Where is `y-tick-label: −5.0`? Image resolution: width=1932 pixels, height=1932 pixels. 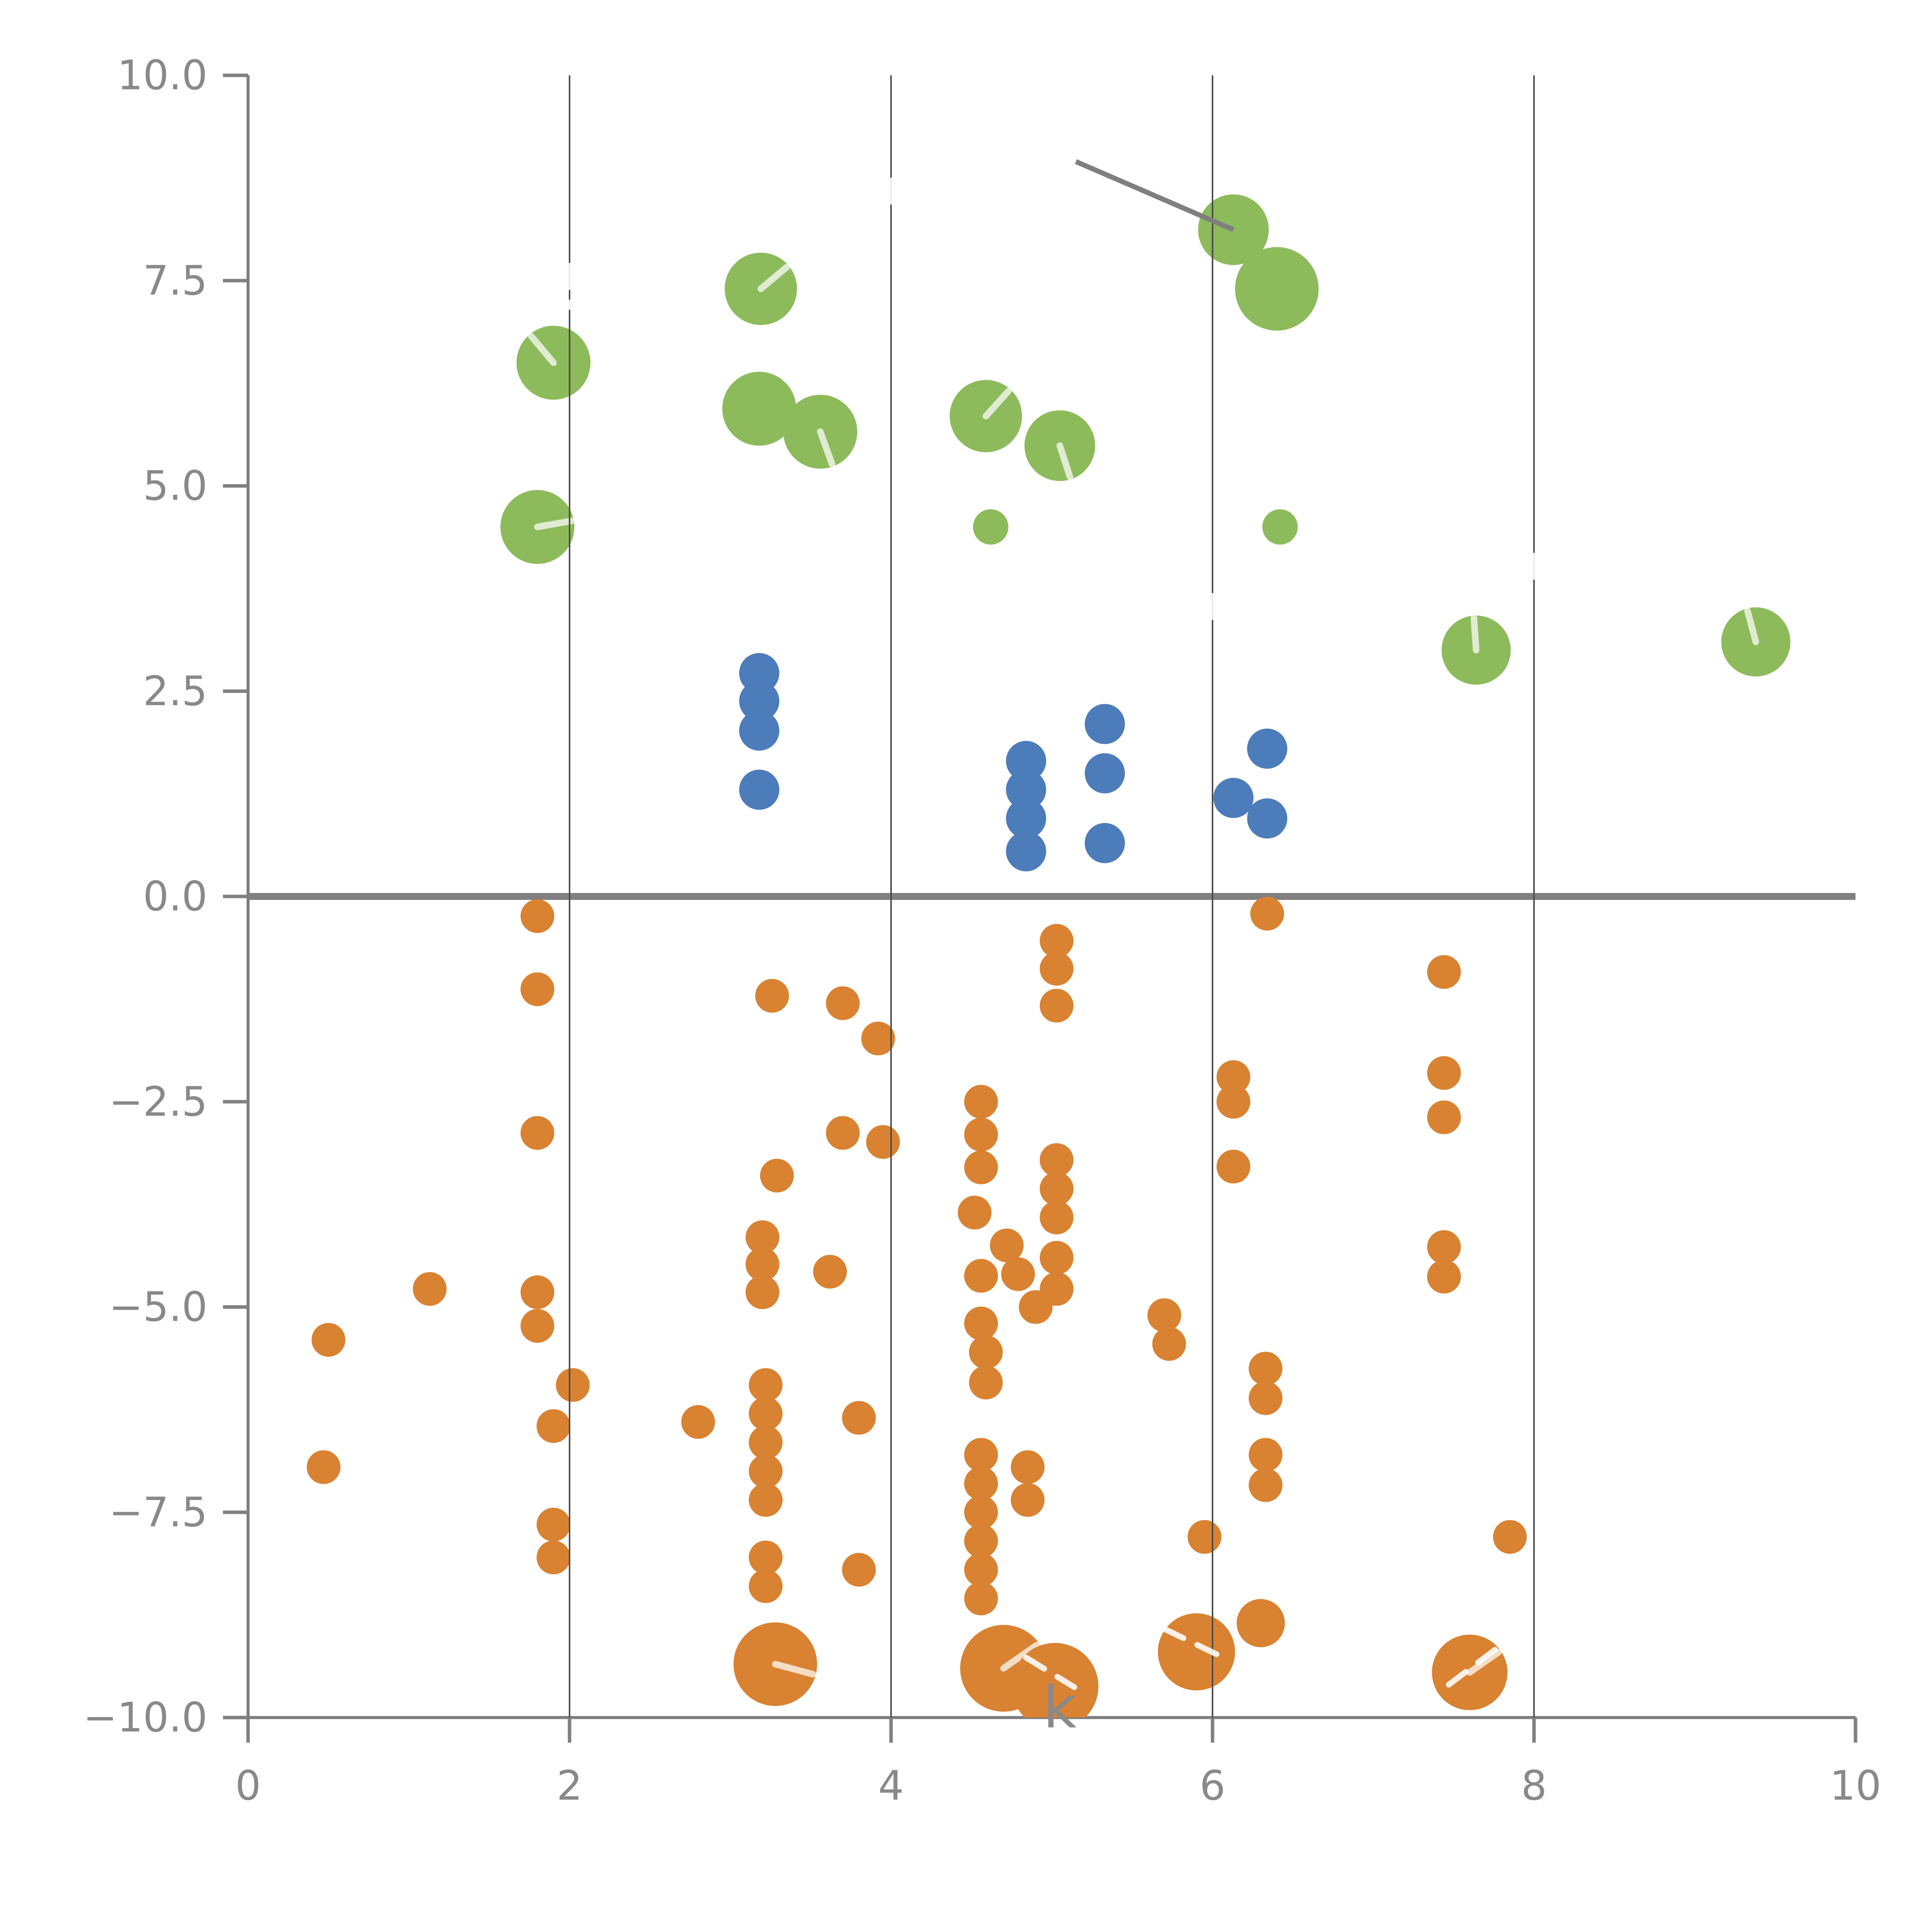 y-tick-label: −5.0 is located at coordinates (158, 1307).